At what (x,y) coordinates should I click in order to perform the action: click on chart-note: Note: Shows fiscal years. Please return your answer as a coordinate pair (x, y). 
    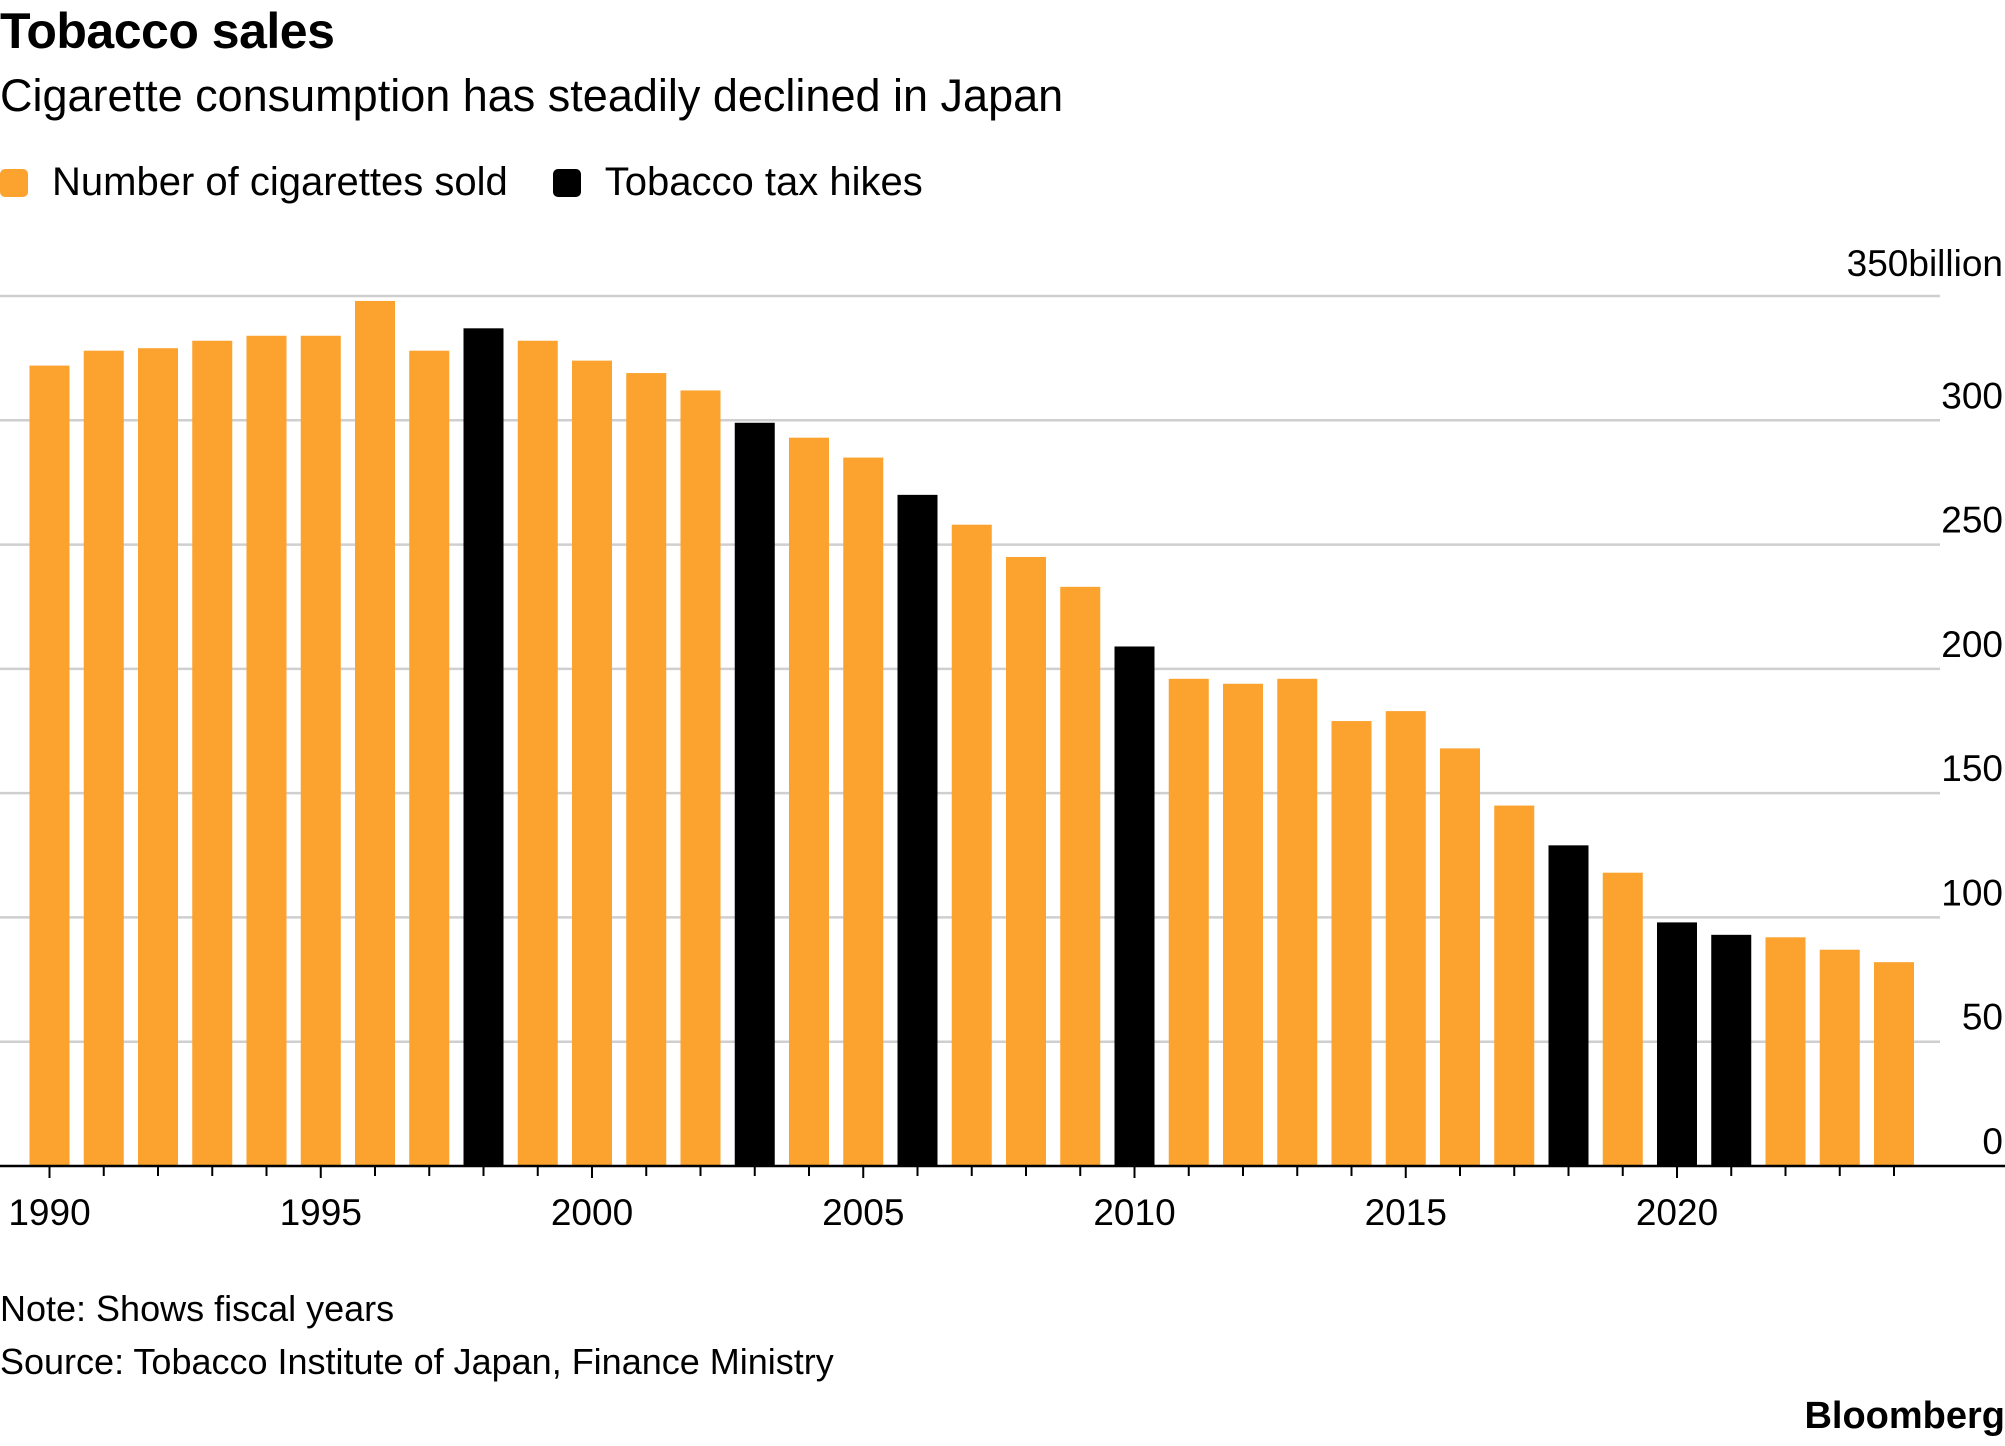
    Looking at the image, I should click on (197, 1308).